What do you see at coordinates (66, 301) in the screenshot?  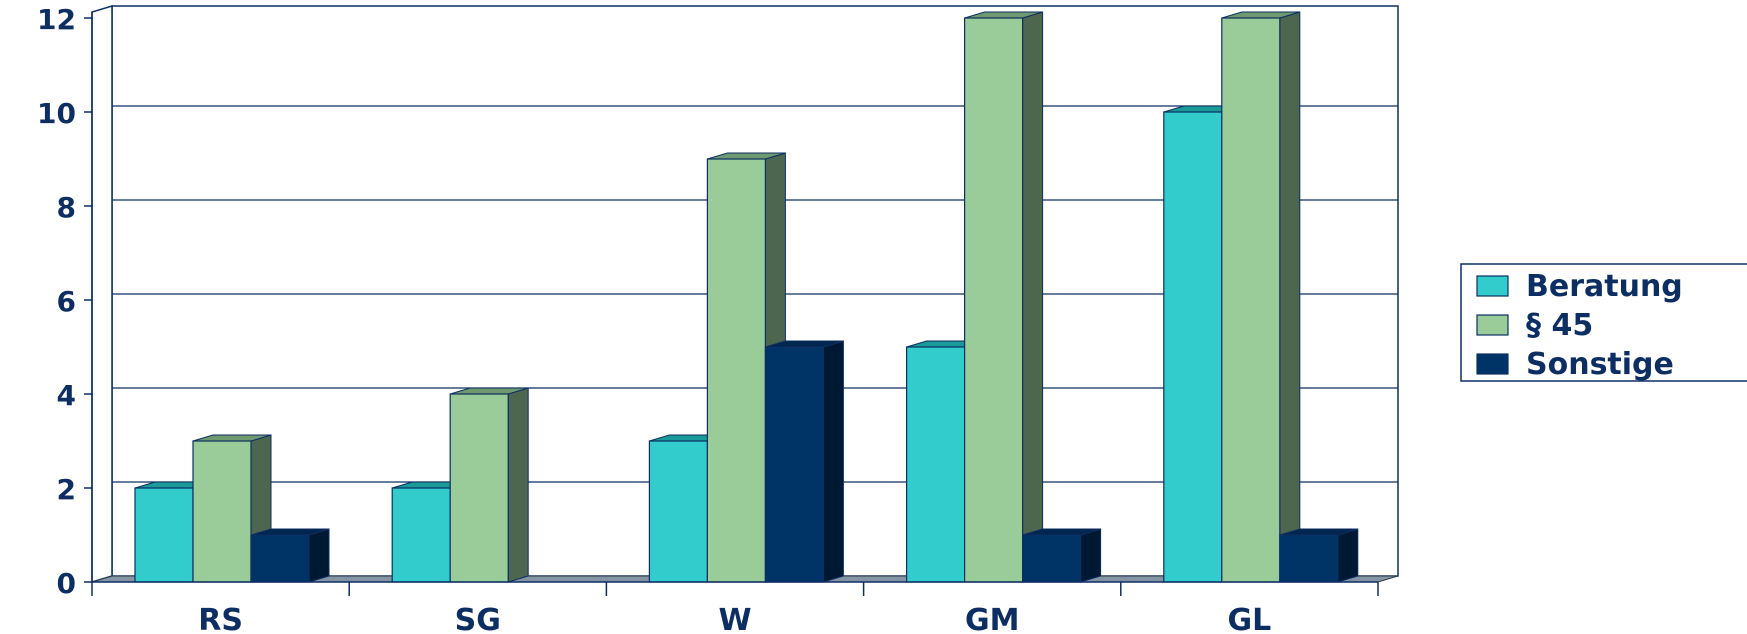 I see `y-tick-label: 6` at bounding box center [66, 301].